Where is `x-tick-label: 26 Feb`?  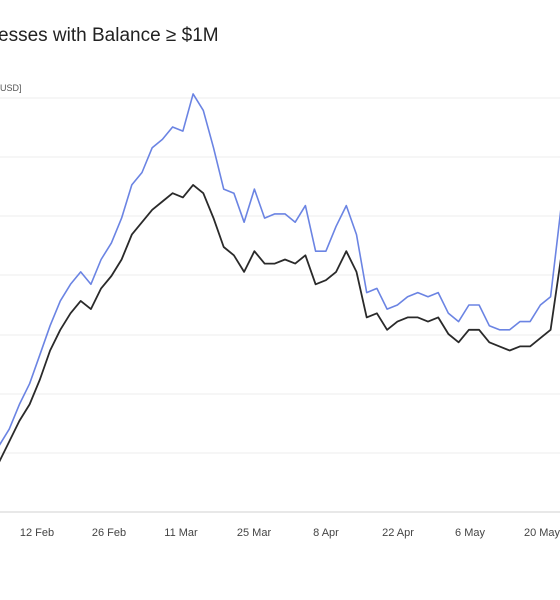
x-tick-label: 26 Feb is located at coordinates (109, 533).